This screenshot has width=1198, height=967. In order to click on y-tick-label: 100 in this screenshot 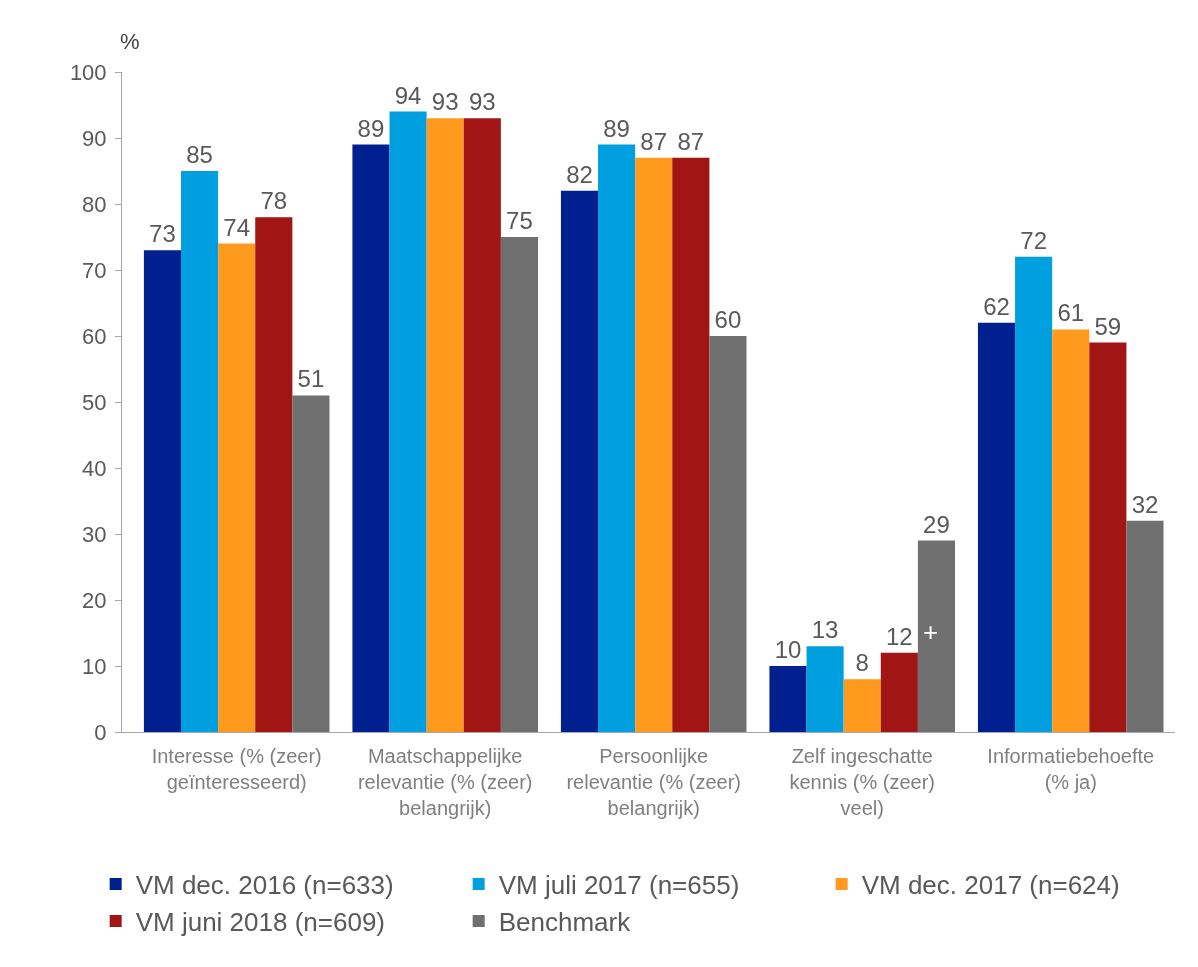, I will do `click(88, 72)`.